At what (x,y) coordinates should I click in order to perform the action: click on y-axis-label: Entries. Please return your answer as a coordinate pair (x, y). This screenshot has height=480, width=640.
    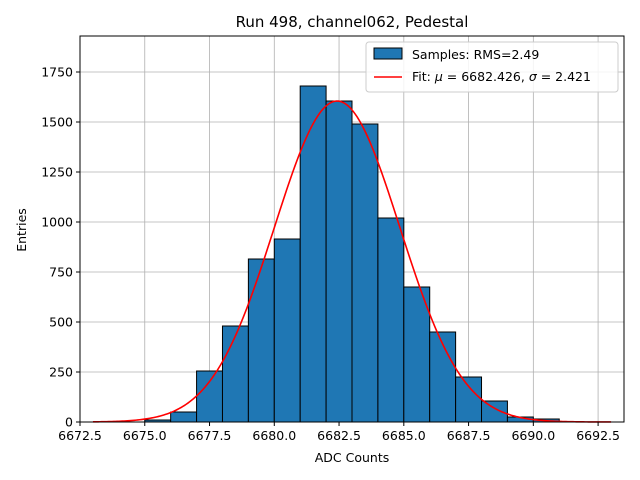
    Looking at the image, I should click on (21, 230).